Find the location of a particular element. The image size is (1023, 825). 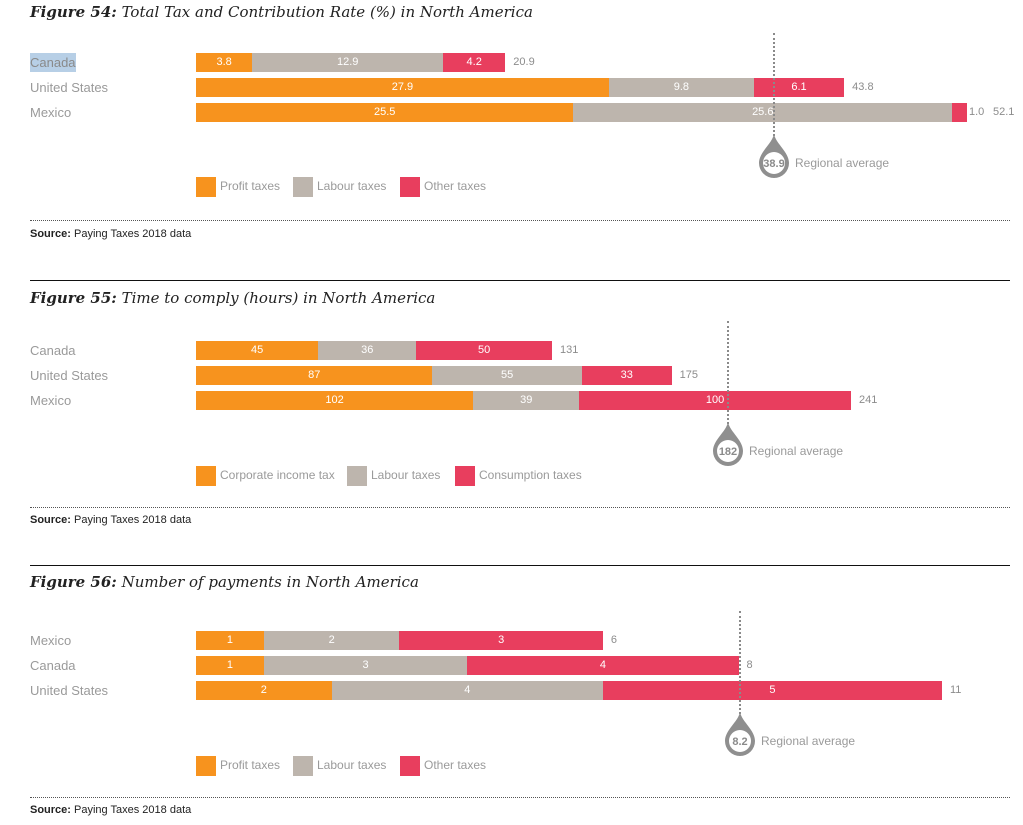

bar-segment-other-taxes: 6.1 is located at coordinates (799, 87).